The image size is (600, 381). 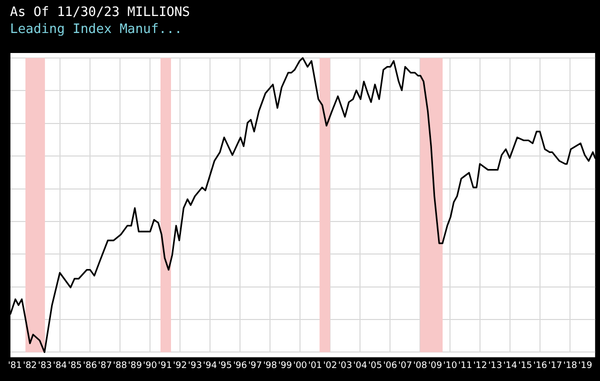 I want to click on x-tick-label: '82, so click(x=29, y=365).